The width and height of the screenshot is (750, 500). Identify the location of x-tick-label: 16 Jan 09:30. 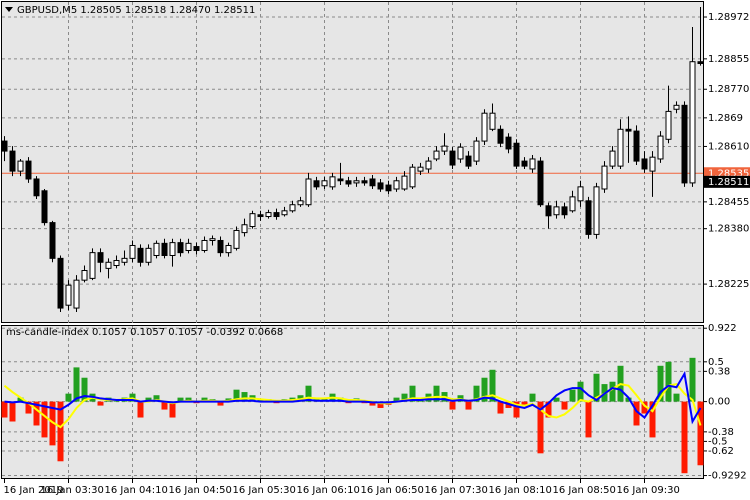
(648, 490).